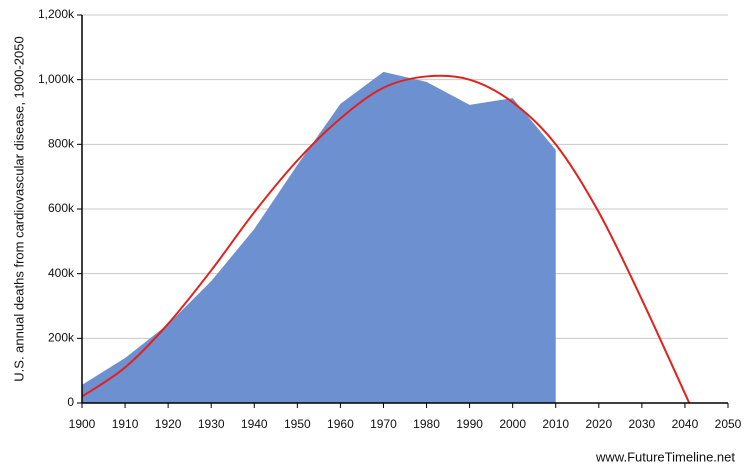 The image size is (750, 472). What do you see at coordinates (254, 424) in the screenshot?
I see `x-tick-label: 1940` at bounding box center [254, 424].